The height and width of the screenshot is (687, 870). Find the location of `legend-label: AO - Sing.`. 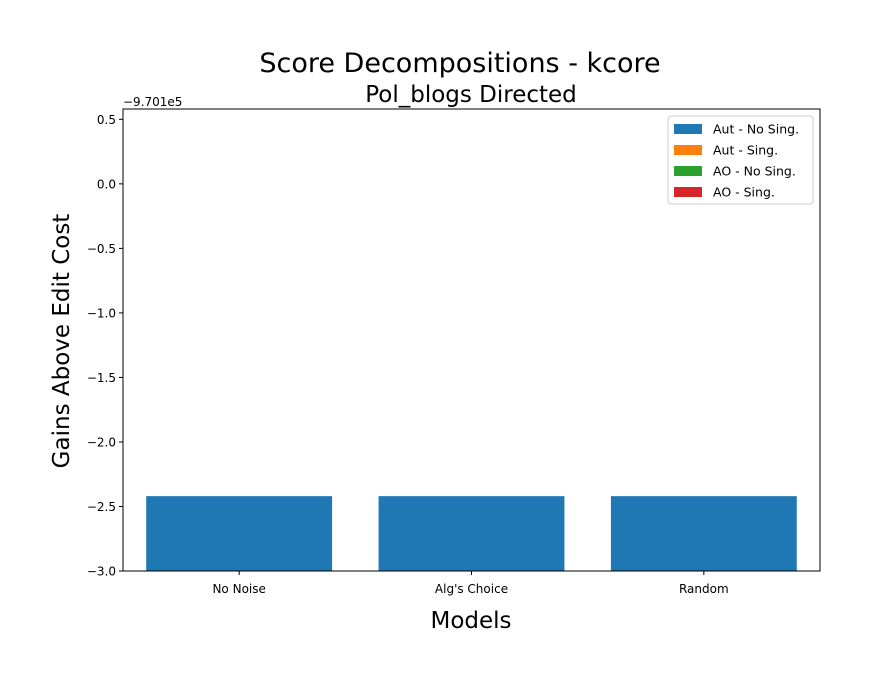

legend-label: AO - Sing. is located at coordinates (744, 192).